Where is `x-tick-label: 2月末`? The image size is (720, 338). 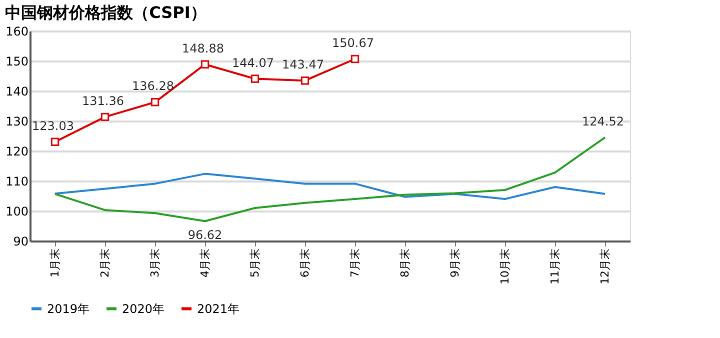 x-tick-label: 2月末 is located at coordinates (105, 263).